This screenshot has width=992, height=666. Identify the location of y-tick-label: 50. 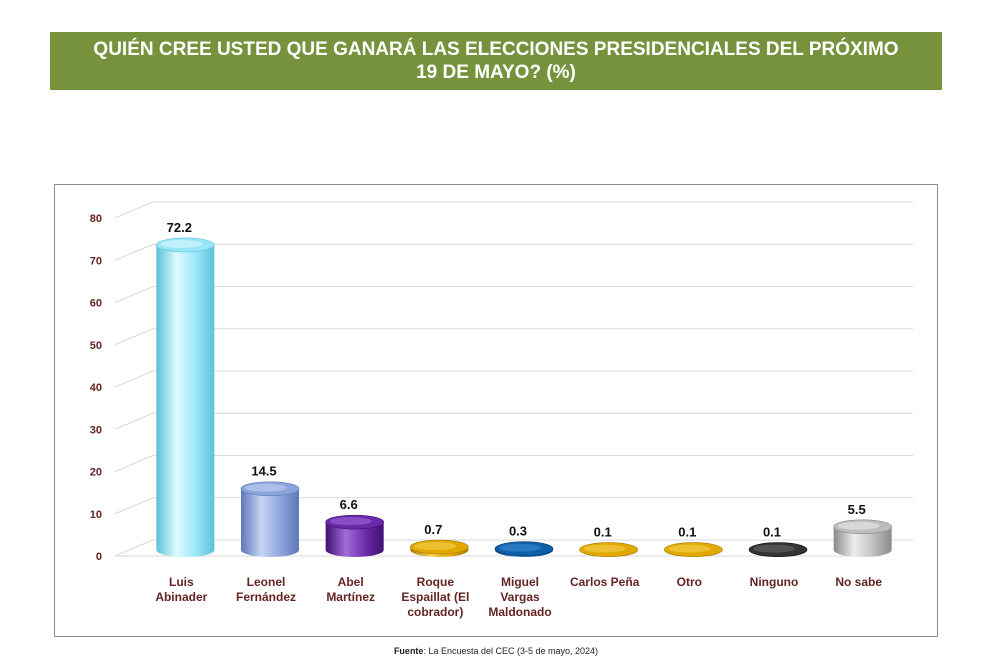
(96, 346).